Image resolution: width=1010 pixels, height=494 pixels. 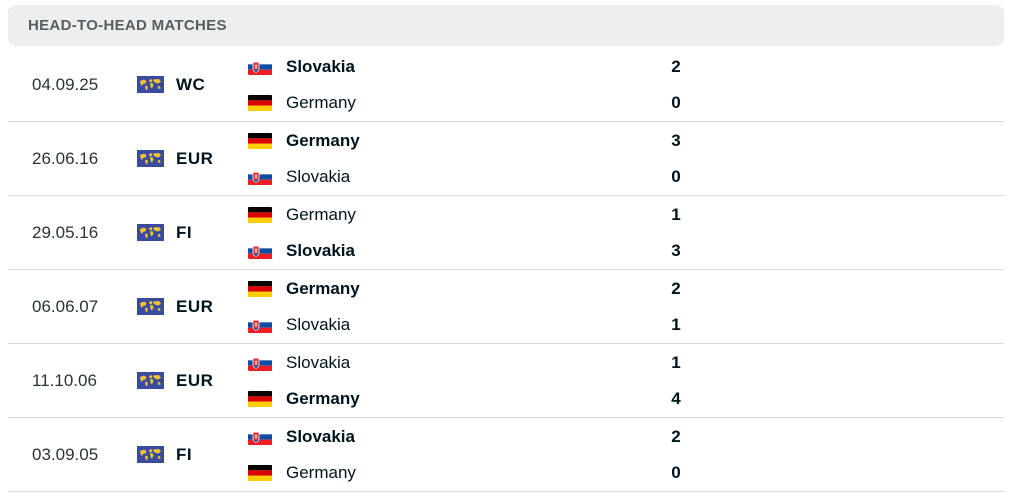 What do you see at coordinates (506, 381) in the screenshot?
I see `match-row: 11.10.06 EUR Slovakia Germany 1 4` at bounding box center [506, 381].